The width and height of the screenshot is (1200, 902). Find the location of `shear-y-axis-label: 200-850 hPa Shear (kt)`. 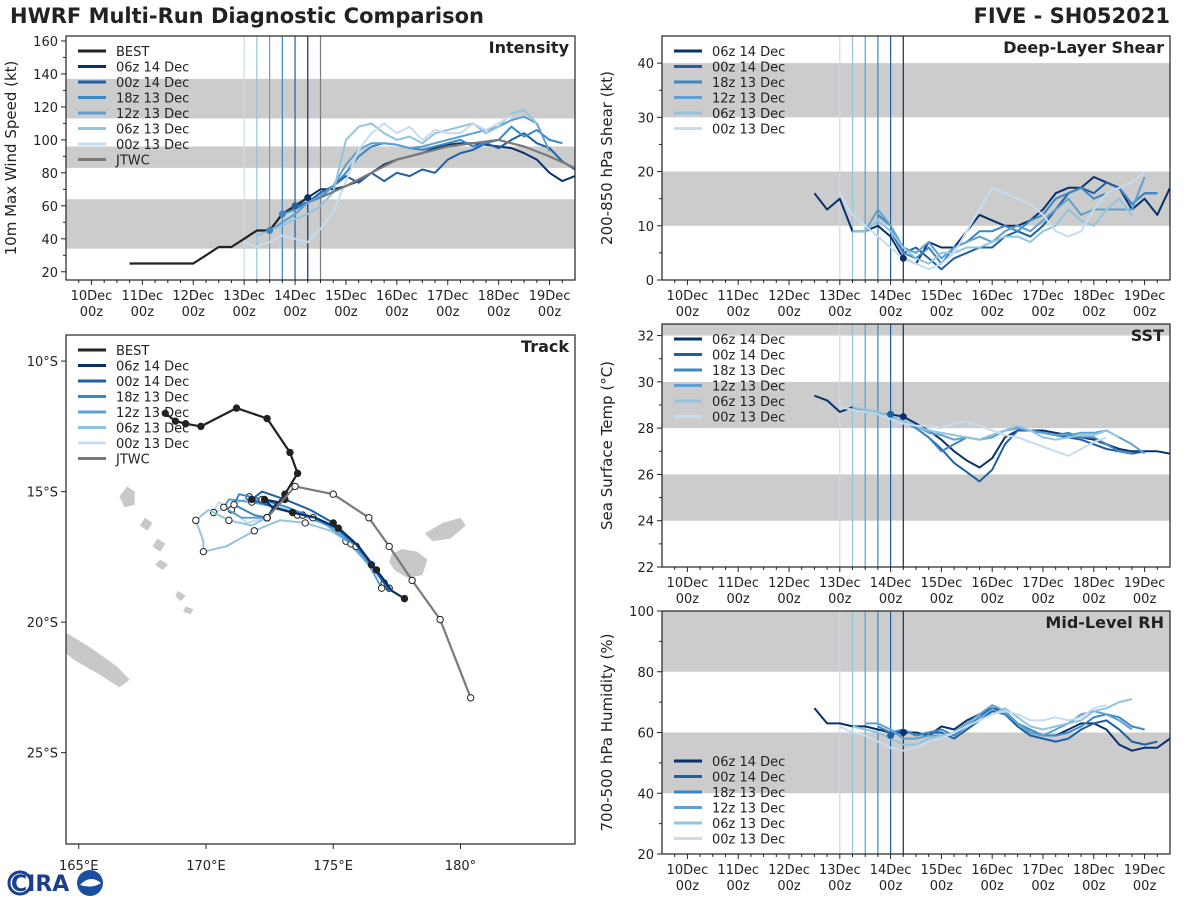

shear-y-axis-label: 200-850 hPa Shear (kt) is located at coordinates (607, 158).